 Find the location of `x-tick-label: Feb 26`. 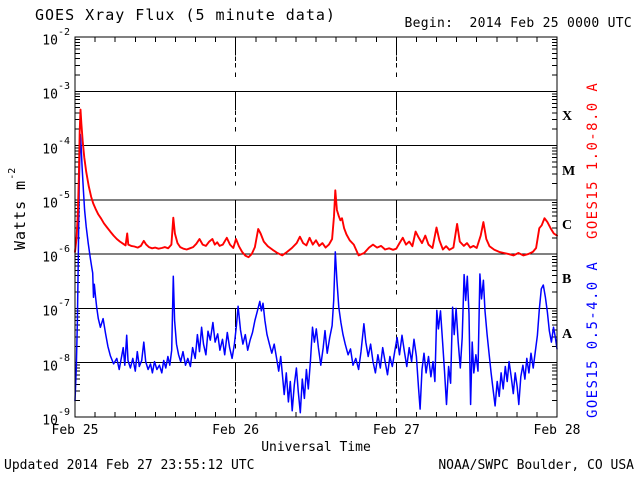

x-tick-label: Feb 26 is located at coordinates (236, 430).